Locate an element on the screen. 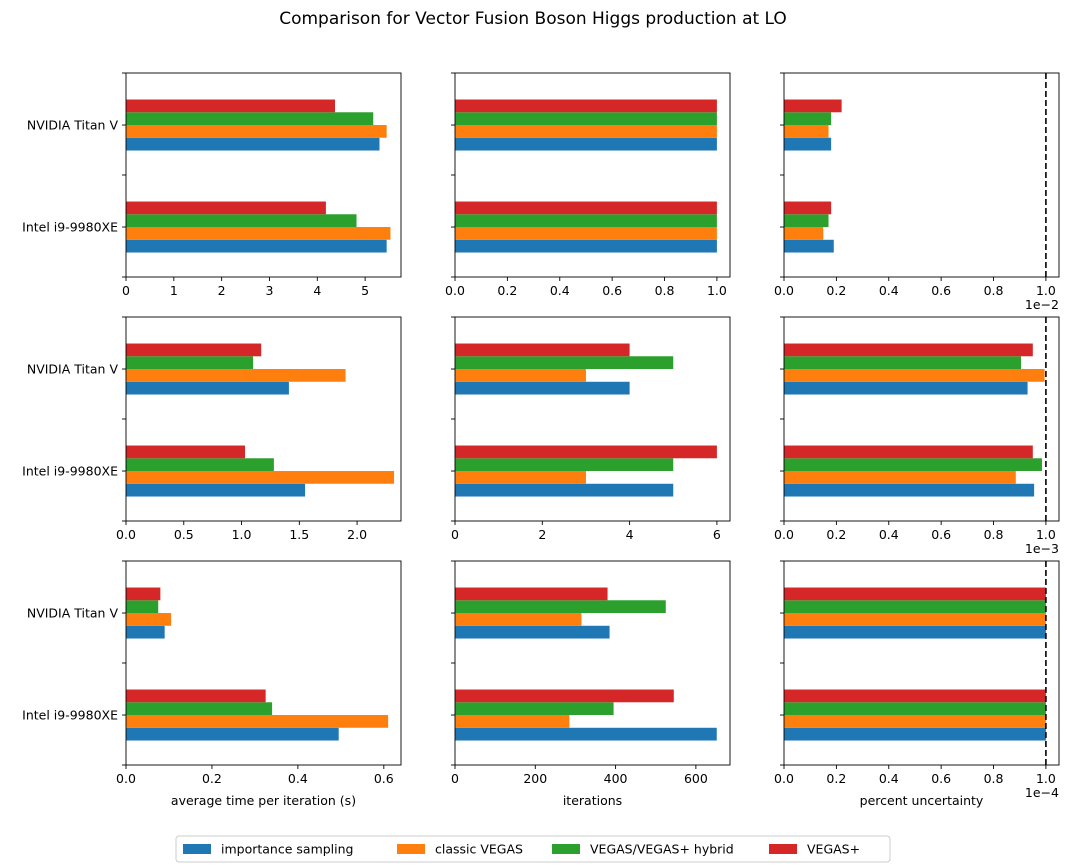 This screenshot has width=1066, height=868. panel-r0-c0: 0 1 2 3 4 5 Intel i9-9980XE NVIDIA Titan V is located at coordinates (212, 185).